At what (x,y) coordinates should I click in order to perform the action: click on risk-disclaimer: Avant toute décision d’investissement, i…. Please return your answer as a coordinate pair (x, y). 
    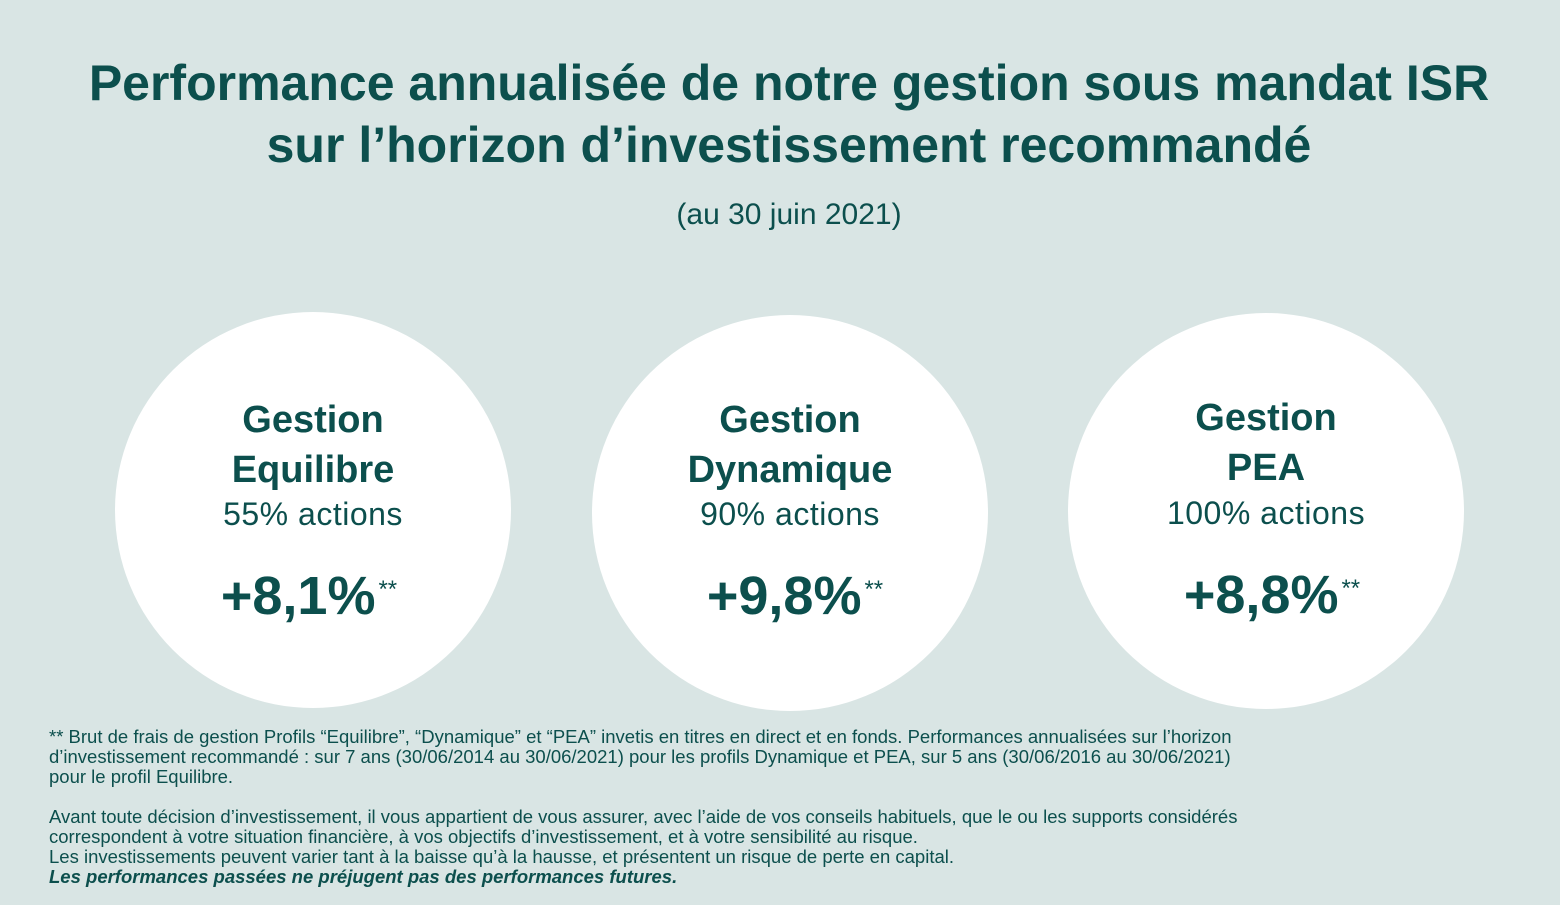
    Looking at the image, I should click on (789, 847).